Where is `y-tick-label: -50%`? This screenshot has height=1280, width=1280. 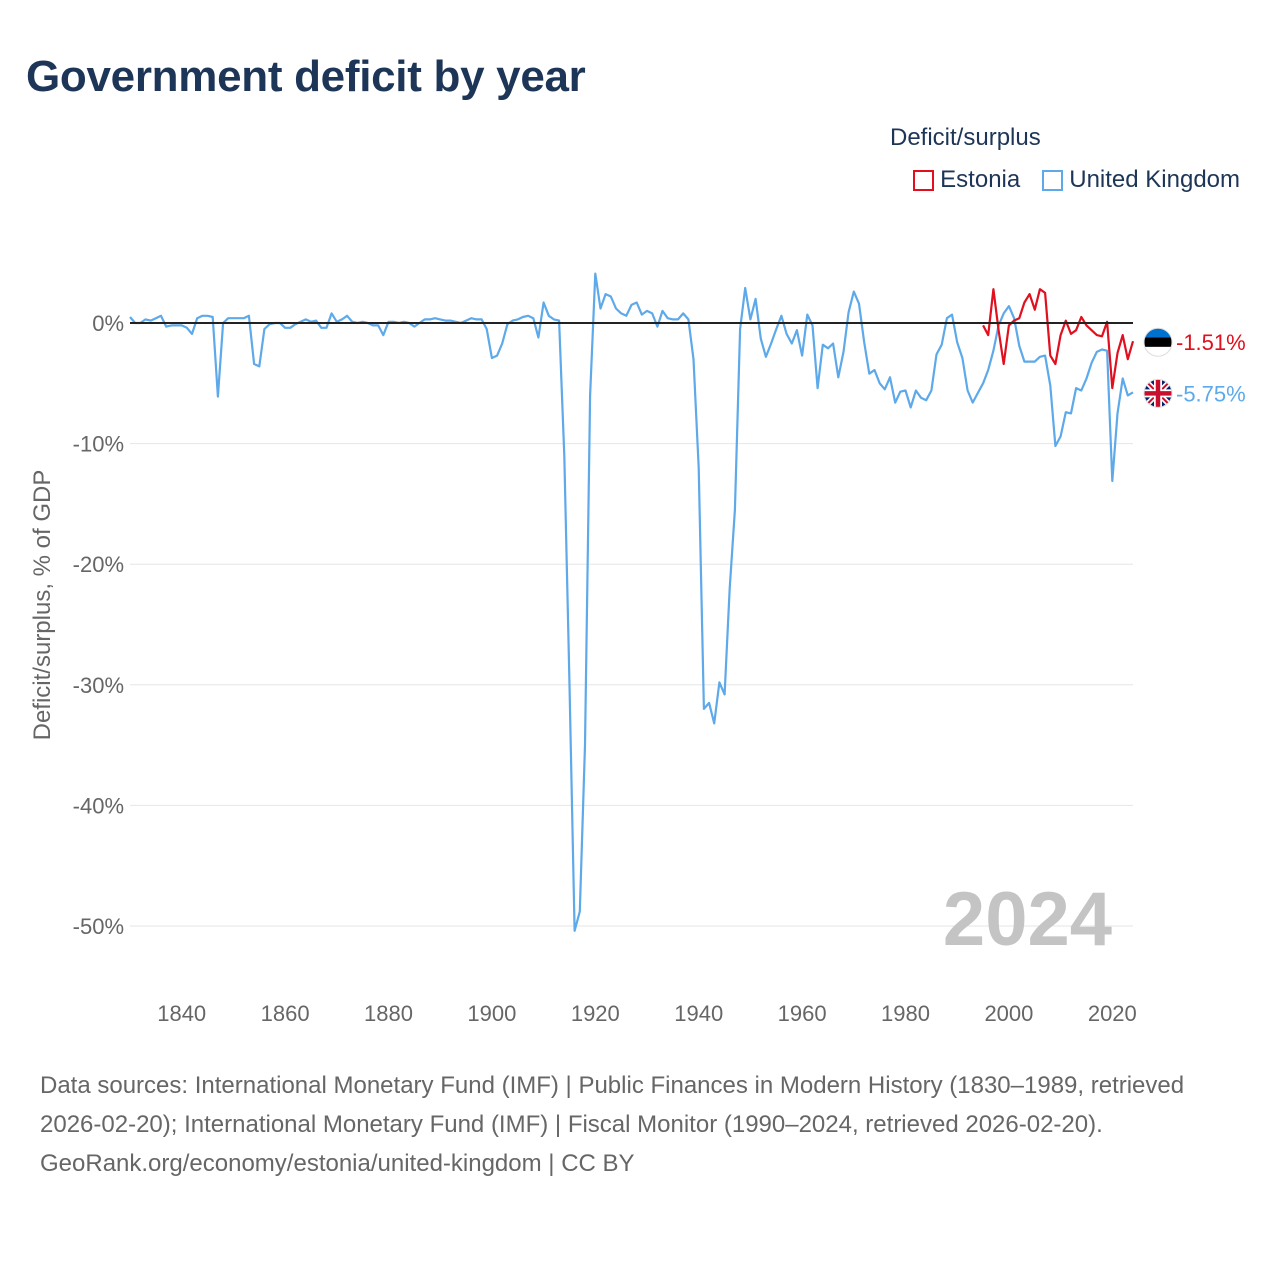 y-tick-label: -50% is located at coordinates (98, 926).